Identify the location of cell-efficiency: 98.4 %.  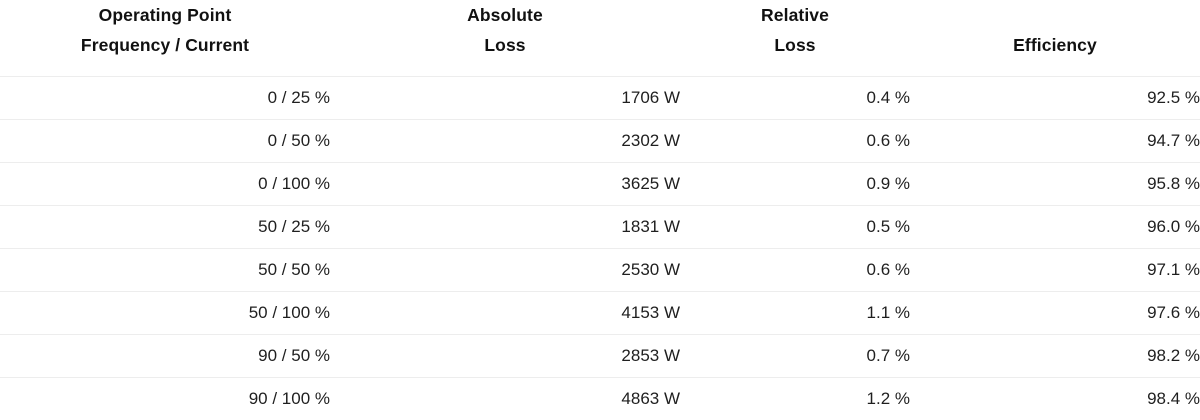
(1055, 399).